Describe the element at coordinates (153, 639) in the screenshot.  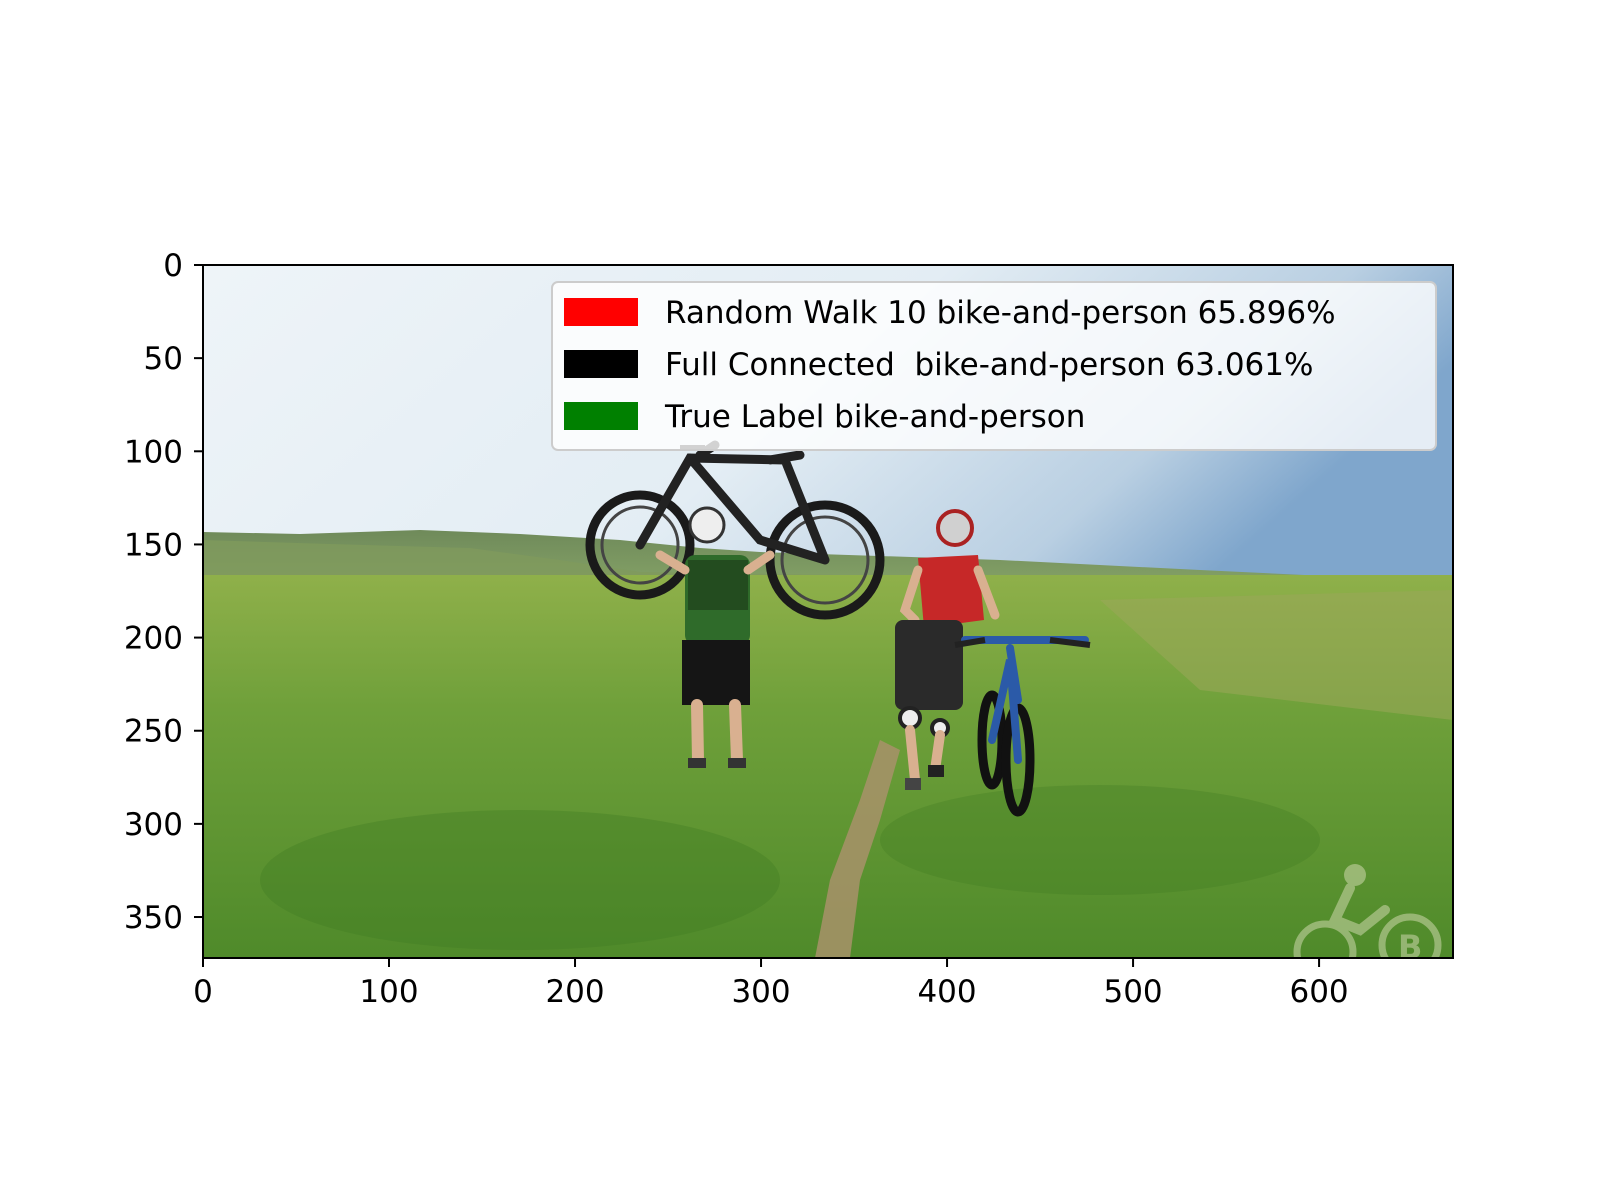
I see `y-tick-label: 200` at that location.